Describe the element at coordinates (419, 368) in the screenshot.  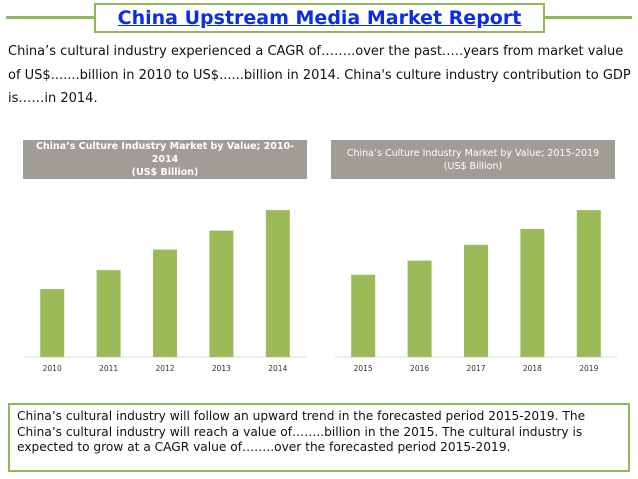
I see `x-tick-label: 2016` at that location.